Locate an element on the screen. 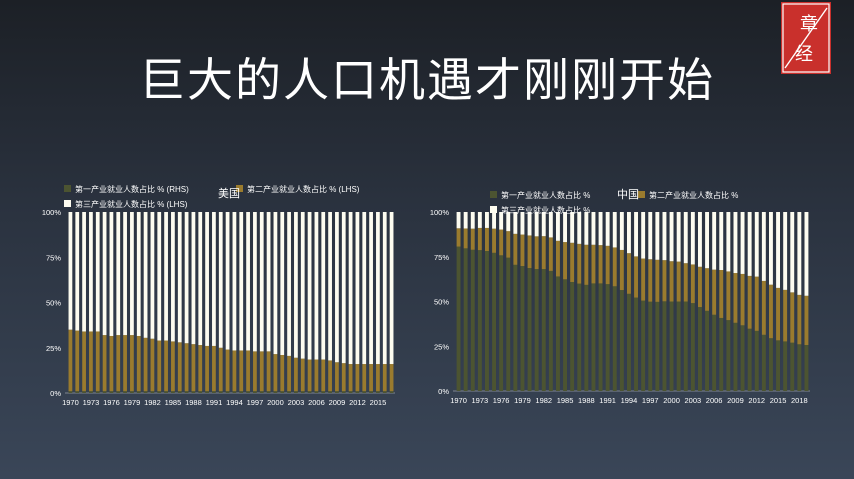 This screenshot has width=854, height=479. y-tick-label: 75% is located at coordinates (441, 257).